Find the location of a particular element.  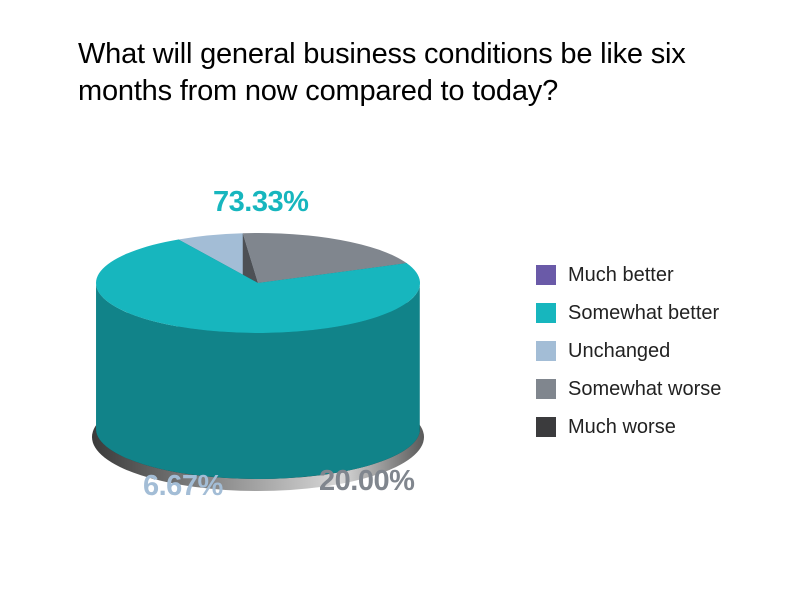

data-label-somewhat-worse: 20.00% is located at coordinates (367, 481).